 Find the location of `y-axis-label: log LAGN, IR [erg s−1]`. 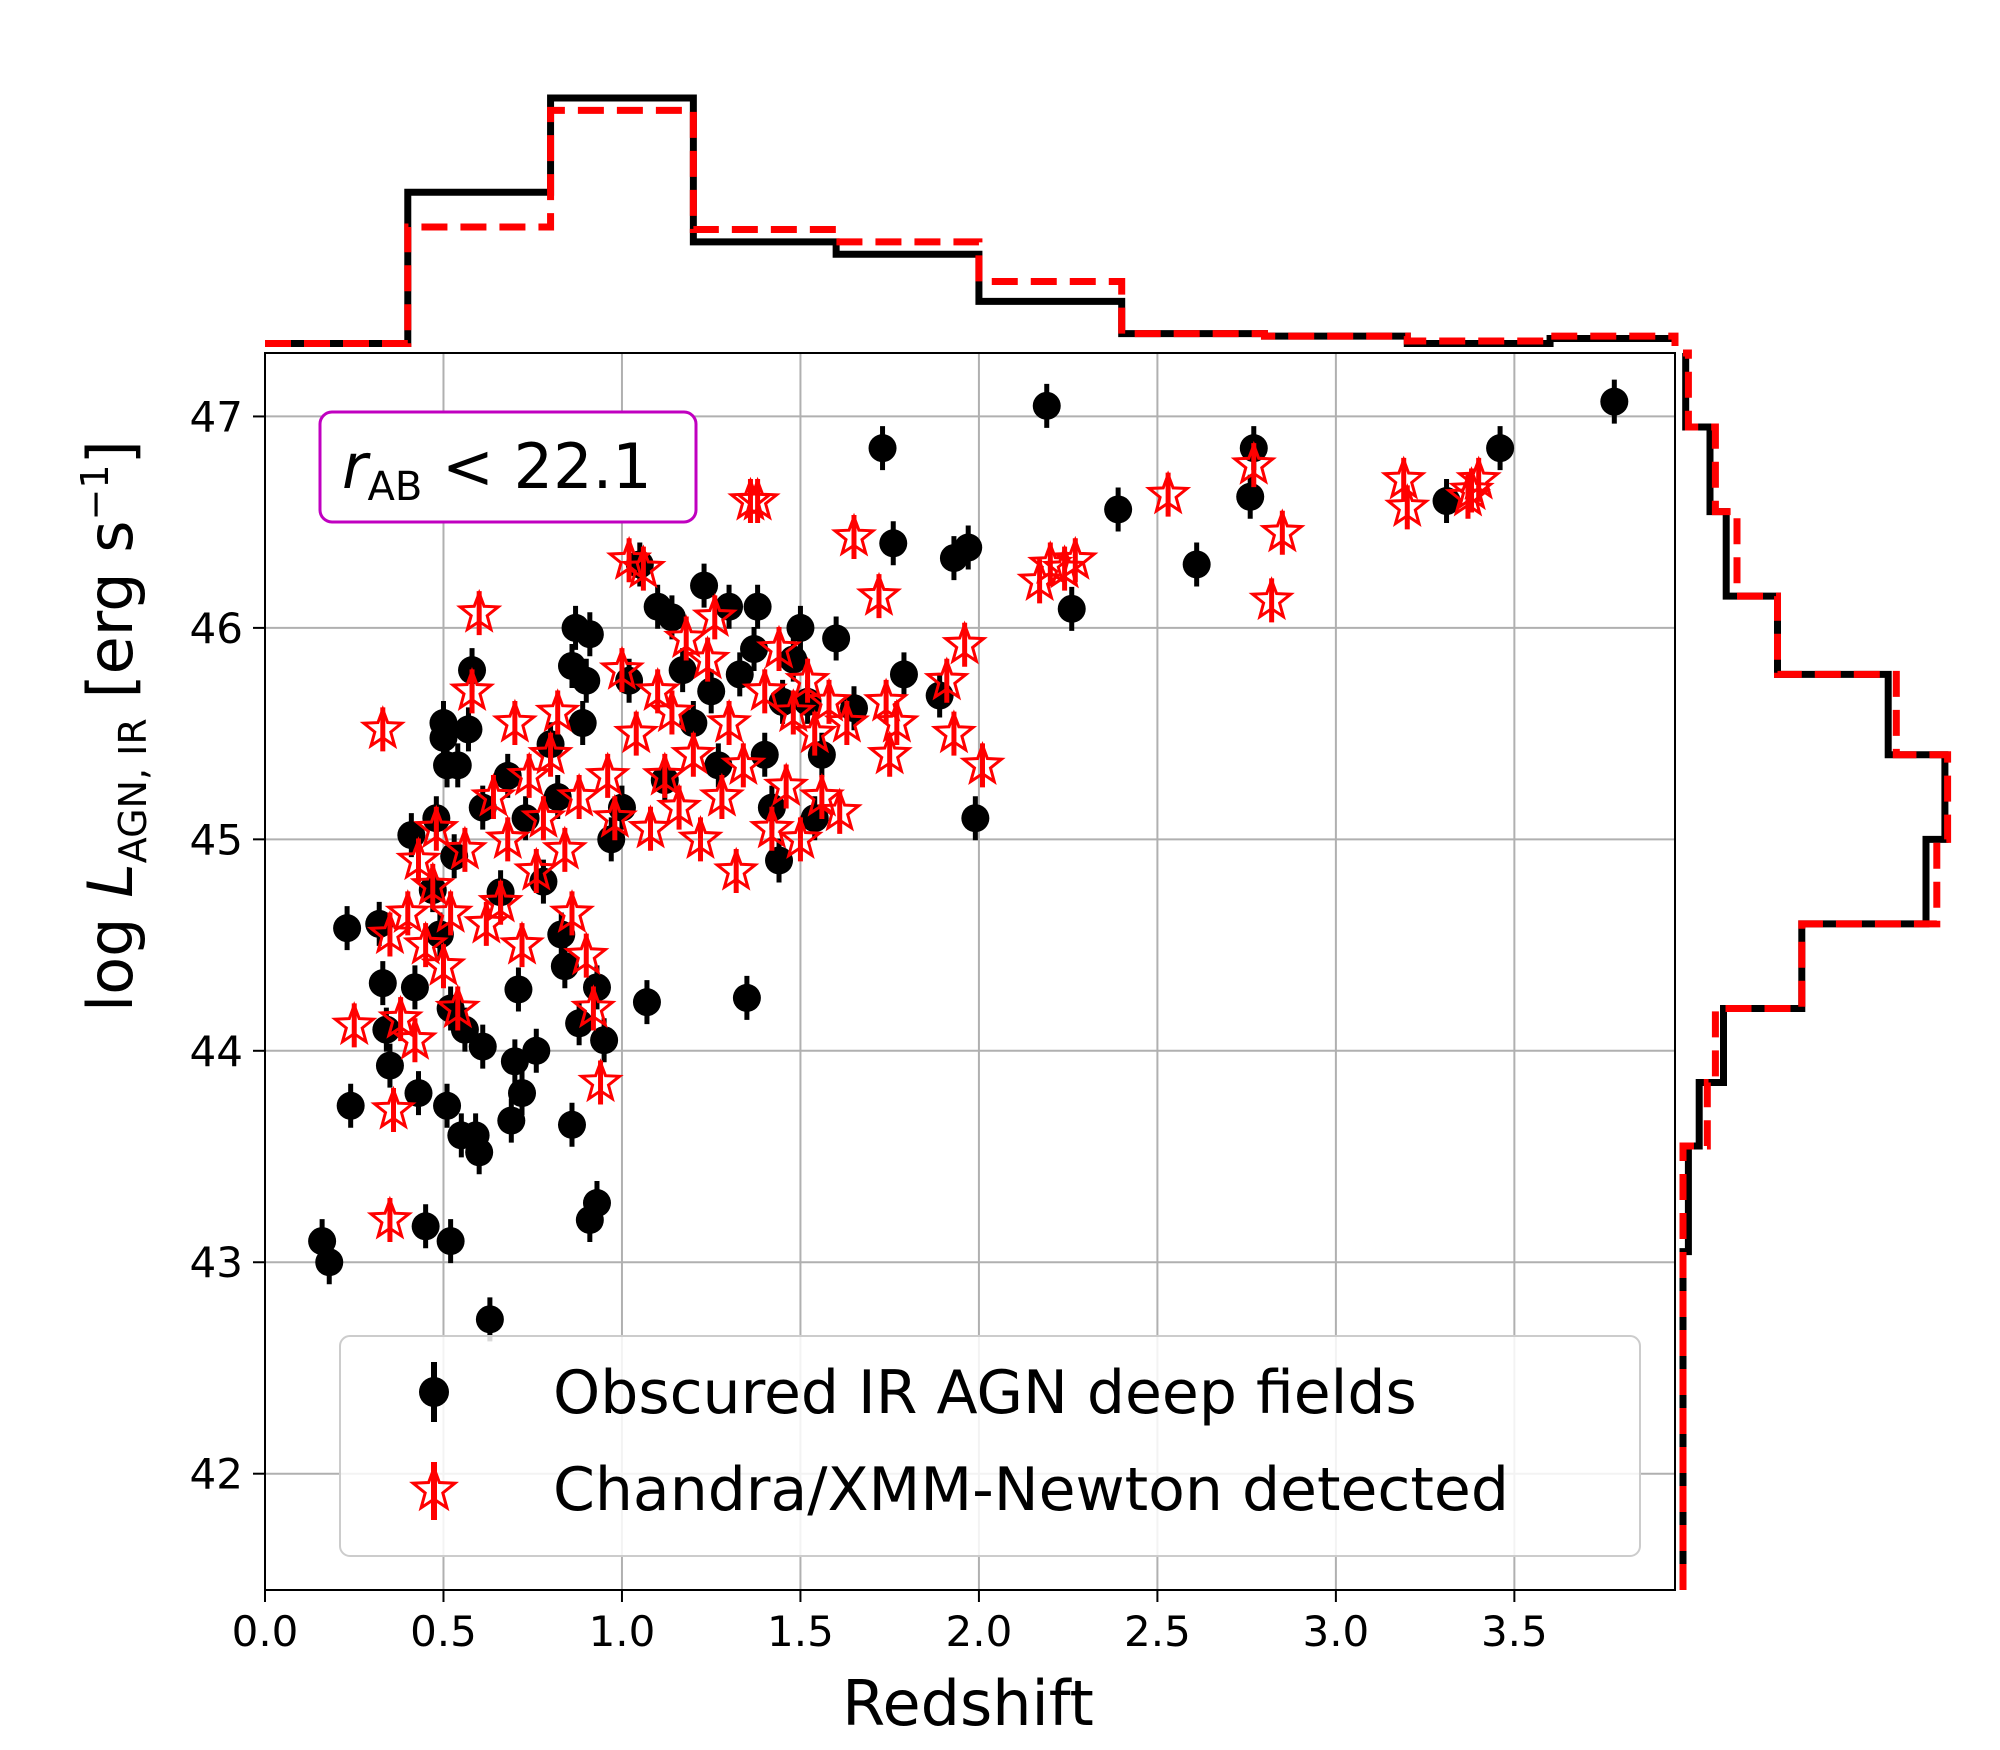

y-axis-label: log LAGN, IR [erg s−1] is located at coordinates (114, 726).